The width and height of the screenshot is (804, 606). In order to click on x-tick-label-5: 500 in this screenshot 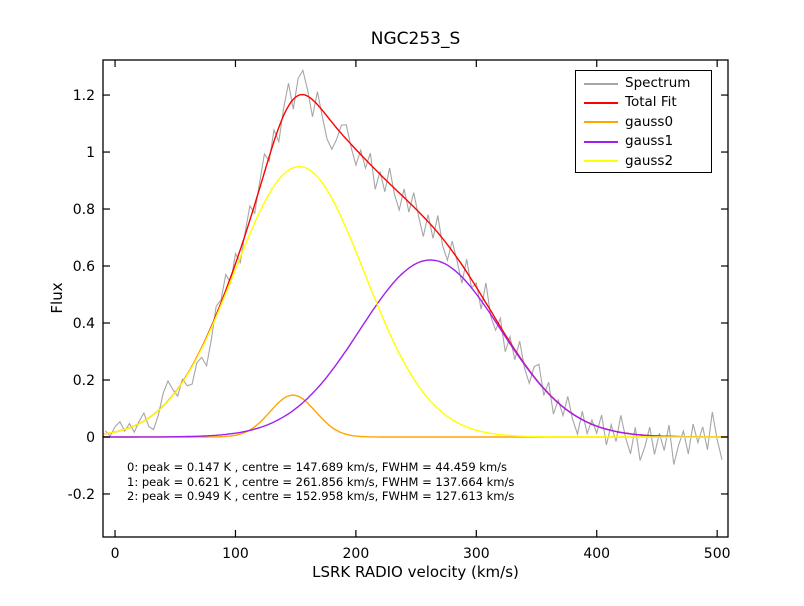, I will do `click(717, 554)`.